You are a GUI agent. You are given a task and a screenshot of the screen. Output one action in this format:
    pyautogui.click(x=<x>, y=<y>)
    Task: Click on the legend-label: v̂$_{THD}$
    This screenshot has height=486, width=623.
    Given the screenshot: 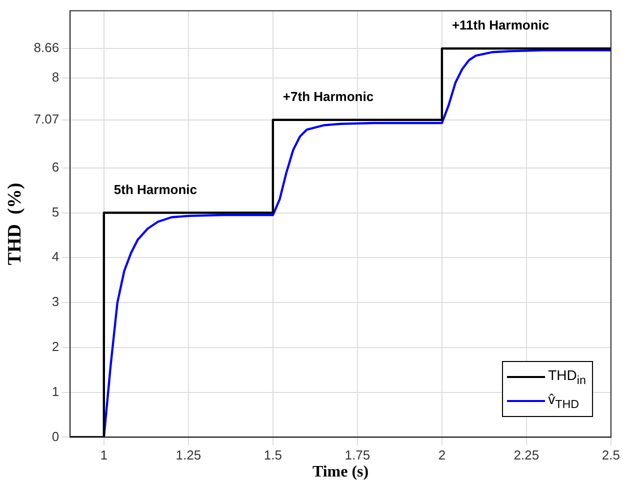 What is the action you would take?
    pyautogui.click(x=564, y=401)
    